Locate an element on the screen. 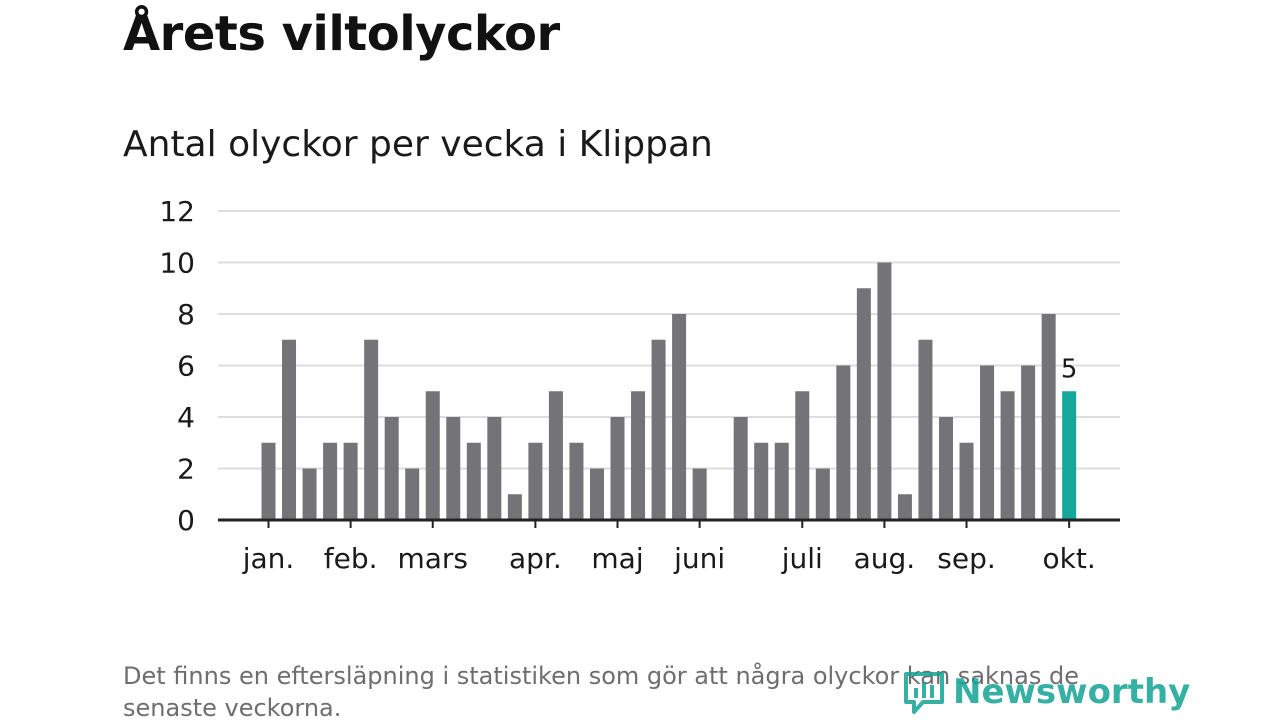  bar-highlight is located at coordinates (1069, 455).